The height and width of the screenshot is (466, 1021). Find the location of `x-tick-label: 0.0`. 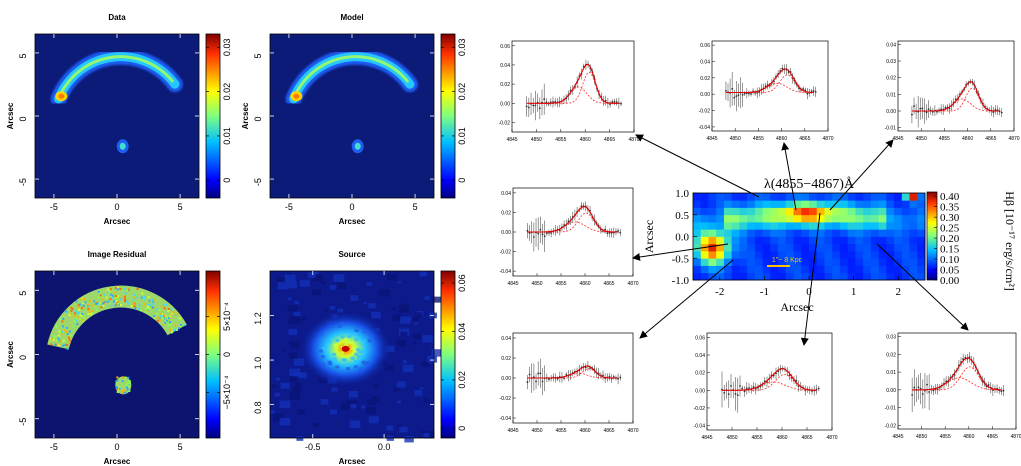

x-tick-label: 0.0 is located at coordinates (384, 447).